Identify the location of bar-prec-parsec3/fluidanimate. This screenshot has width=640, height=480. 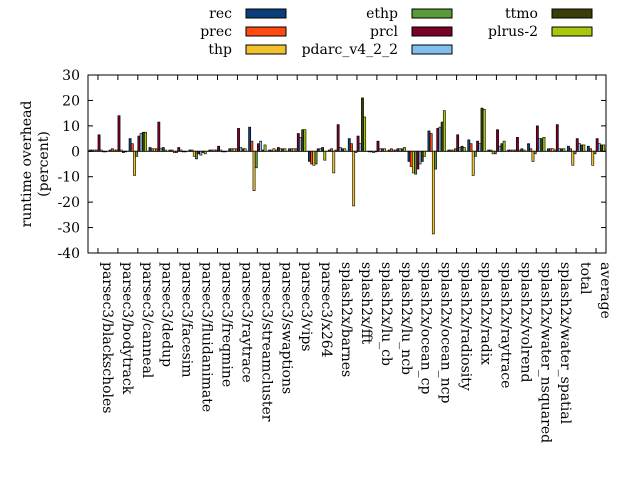
(192, 150).